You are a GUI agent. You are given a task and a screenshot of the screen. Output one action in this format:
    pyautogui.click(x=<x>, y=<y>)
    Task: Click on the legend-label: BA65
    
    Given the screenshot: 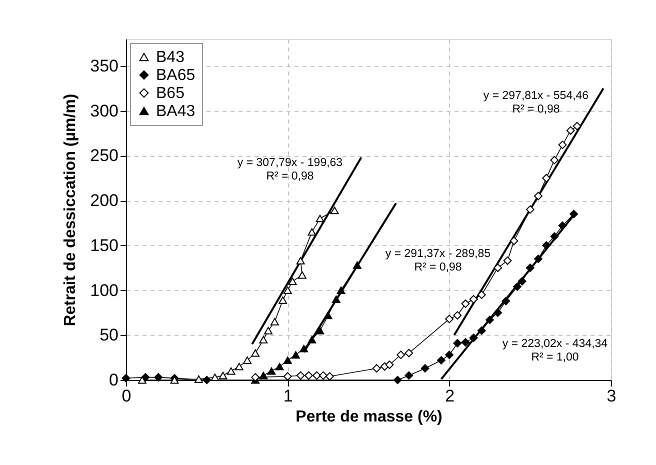 What is the action you would take?
    pyautogui.click(x=176, y=75)
    